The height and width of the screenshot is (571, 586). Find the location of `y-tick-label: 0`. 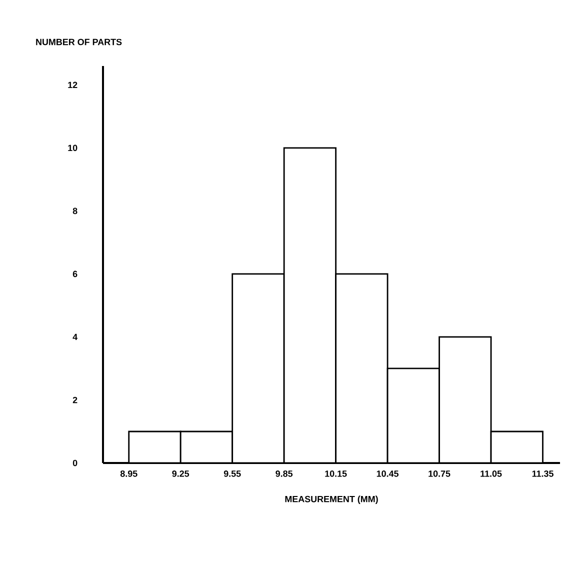

y-tick-label: 0 is located at coordinates (75, 463).